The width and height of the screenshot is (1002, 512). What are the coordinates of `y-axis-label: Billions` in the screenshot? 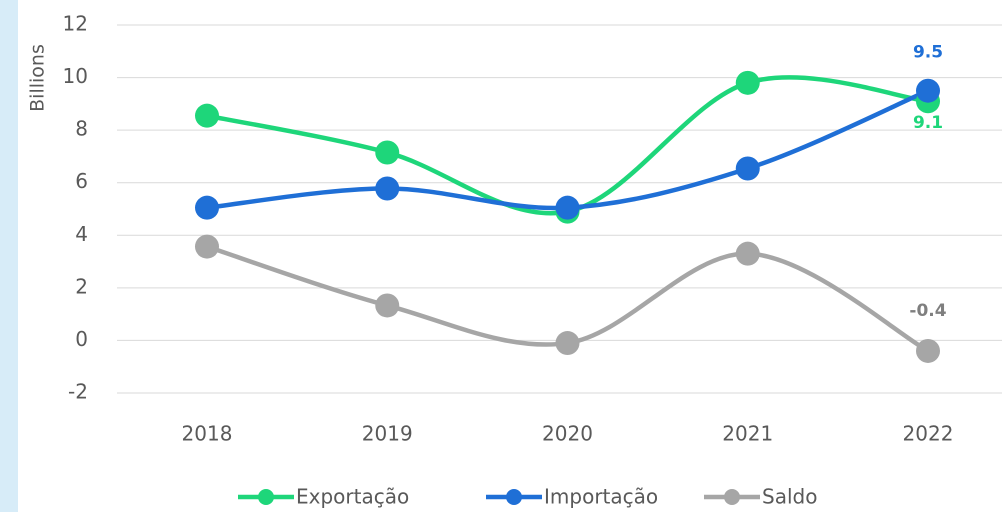 It's located at (38, 78).